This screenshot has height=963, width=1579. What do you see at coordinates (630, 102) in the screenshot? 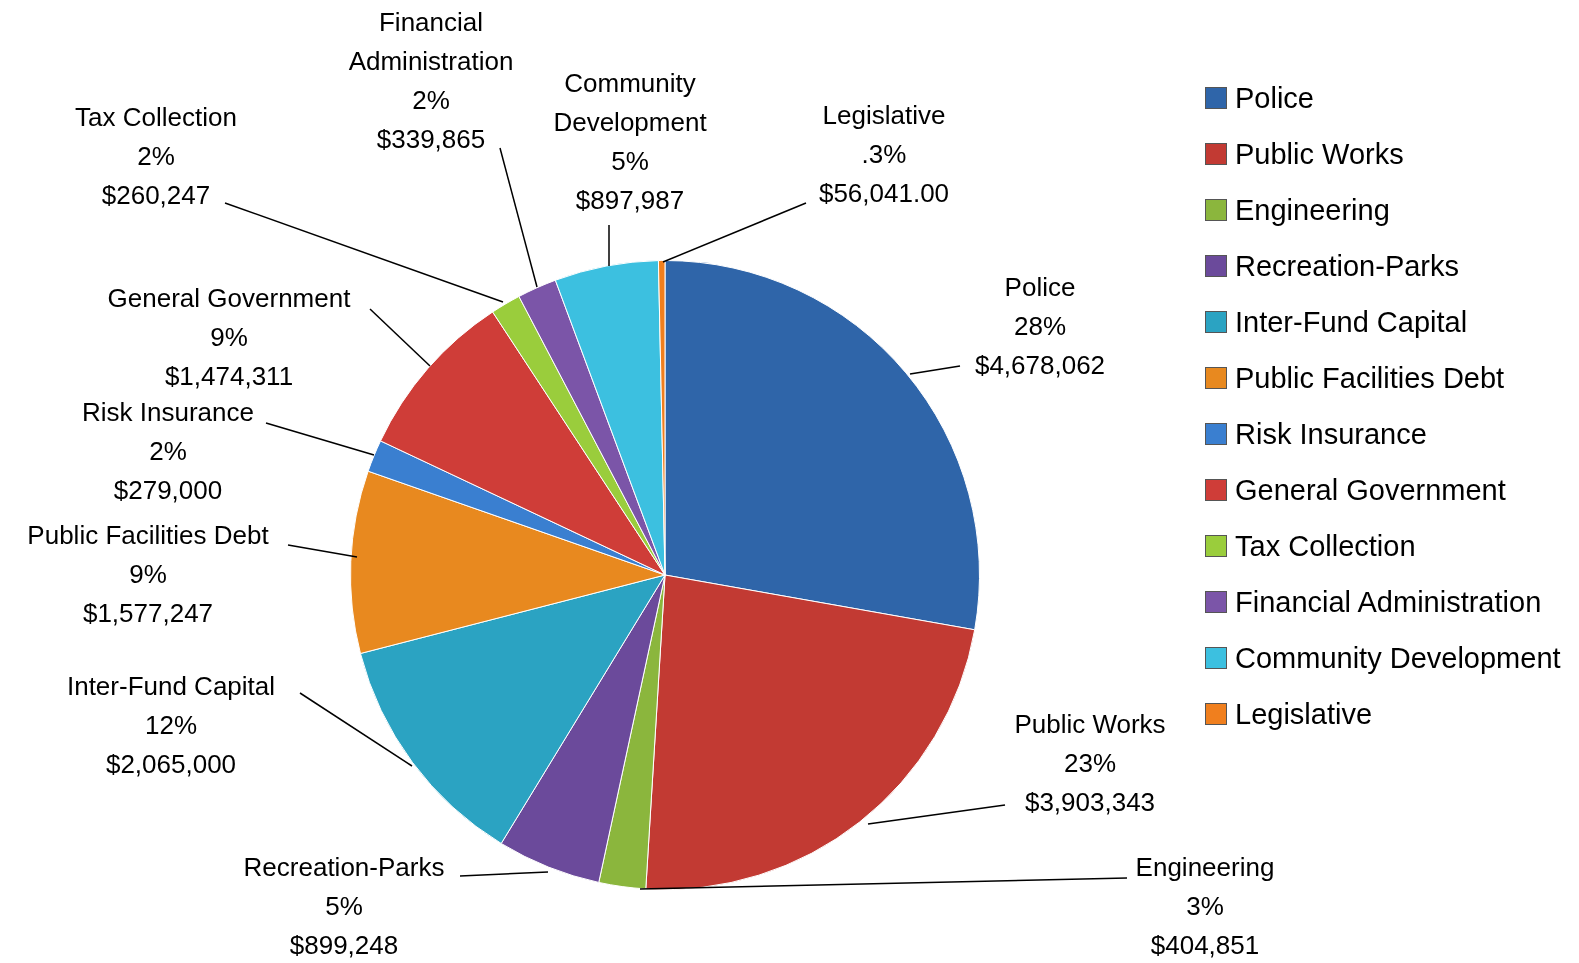
I see `slice-label: Community Development` at bounding box center [630, 102].